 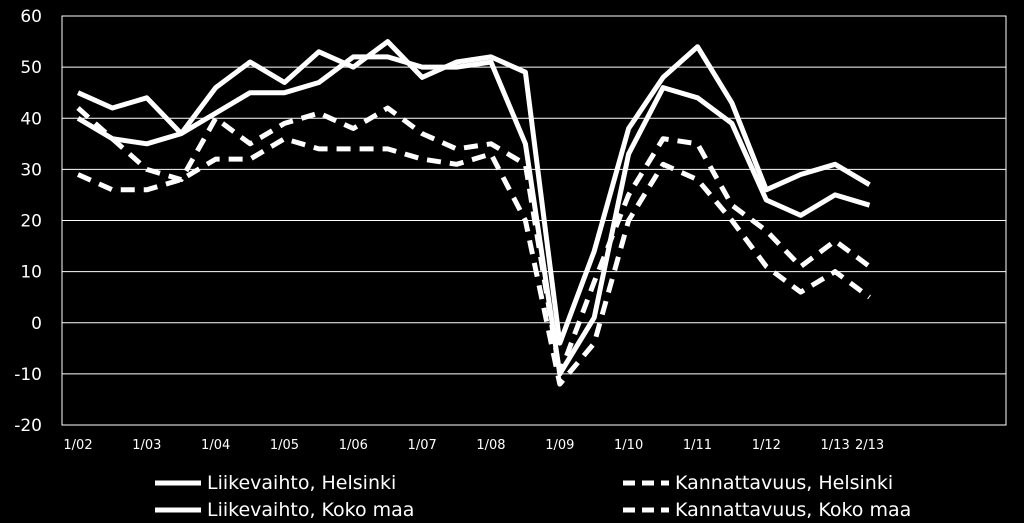 What do you see at coordinates (31, 222) in the screenshot?
I see `y-tick-label: 20` at bounding box center [31, 222].